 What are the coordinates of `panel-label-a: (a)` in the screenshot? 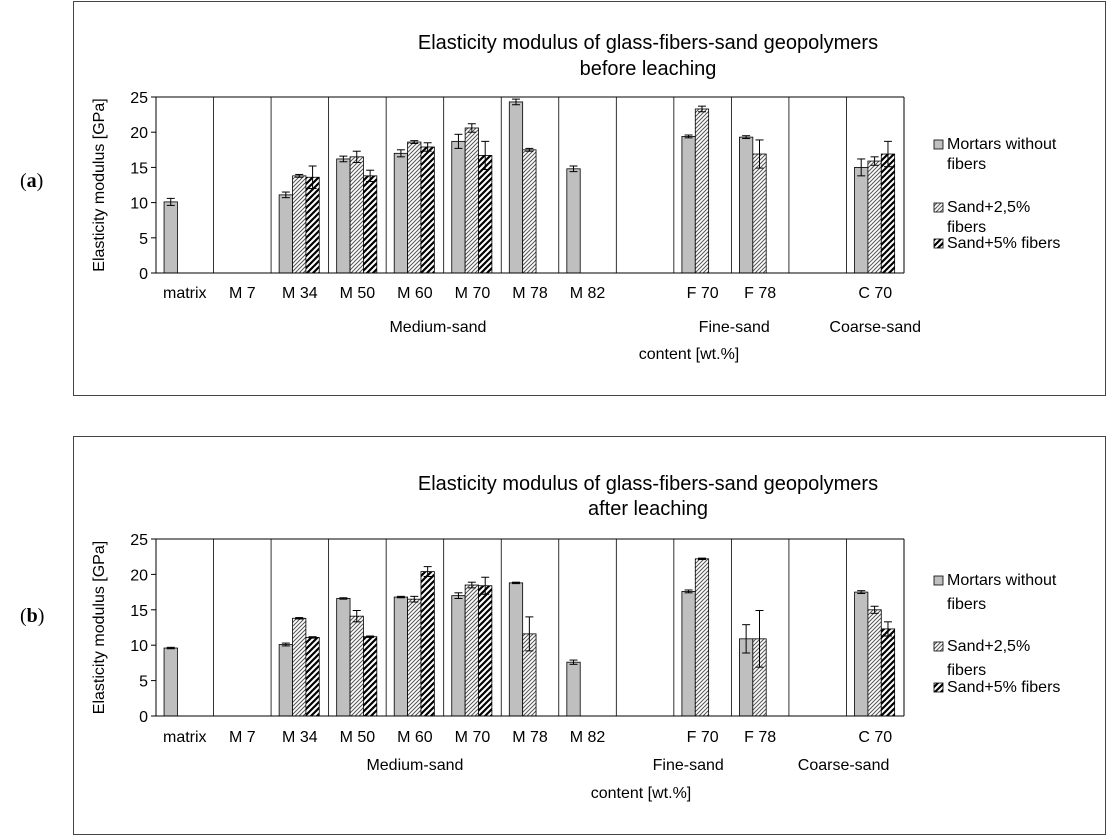 It's located at (32, 181).